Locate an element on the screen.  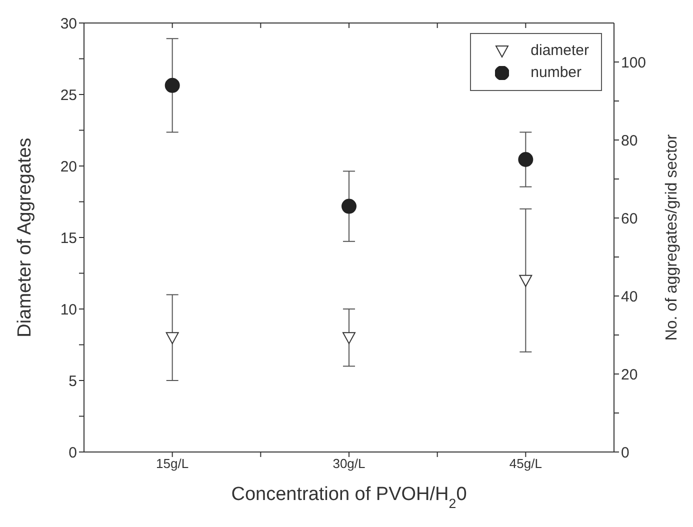
y2-tick-label: 20 is located at coordinates (629, 375).